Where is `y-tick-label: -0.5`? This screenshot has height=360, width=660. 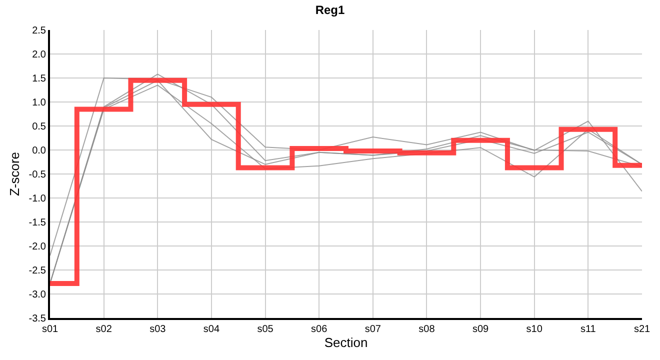 y-tick-label: -0.5 is located at coordinates (37, 175).